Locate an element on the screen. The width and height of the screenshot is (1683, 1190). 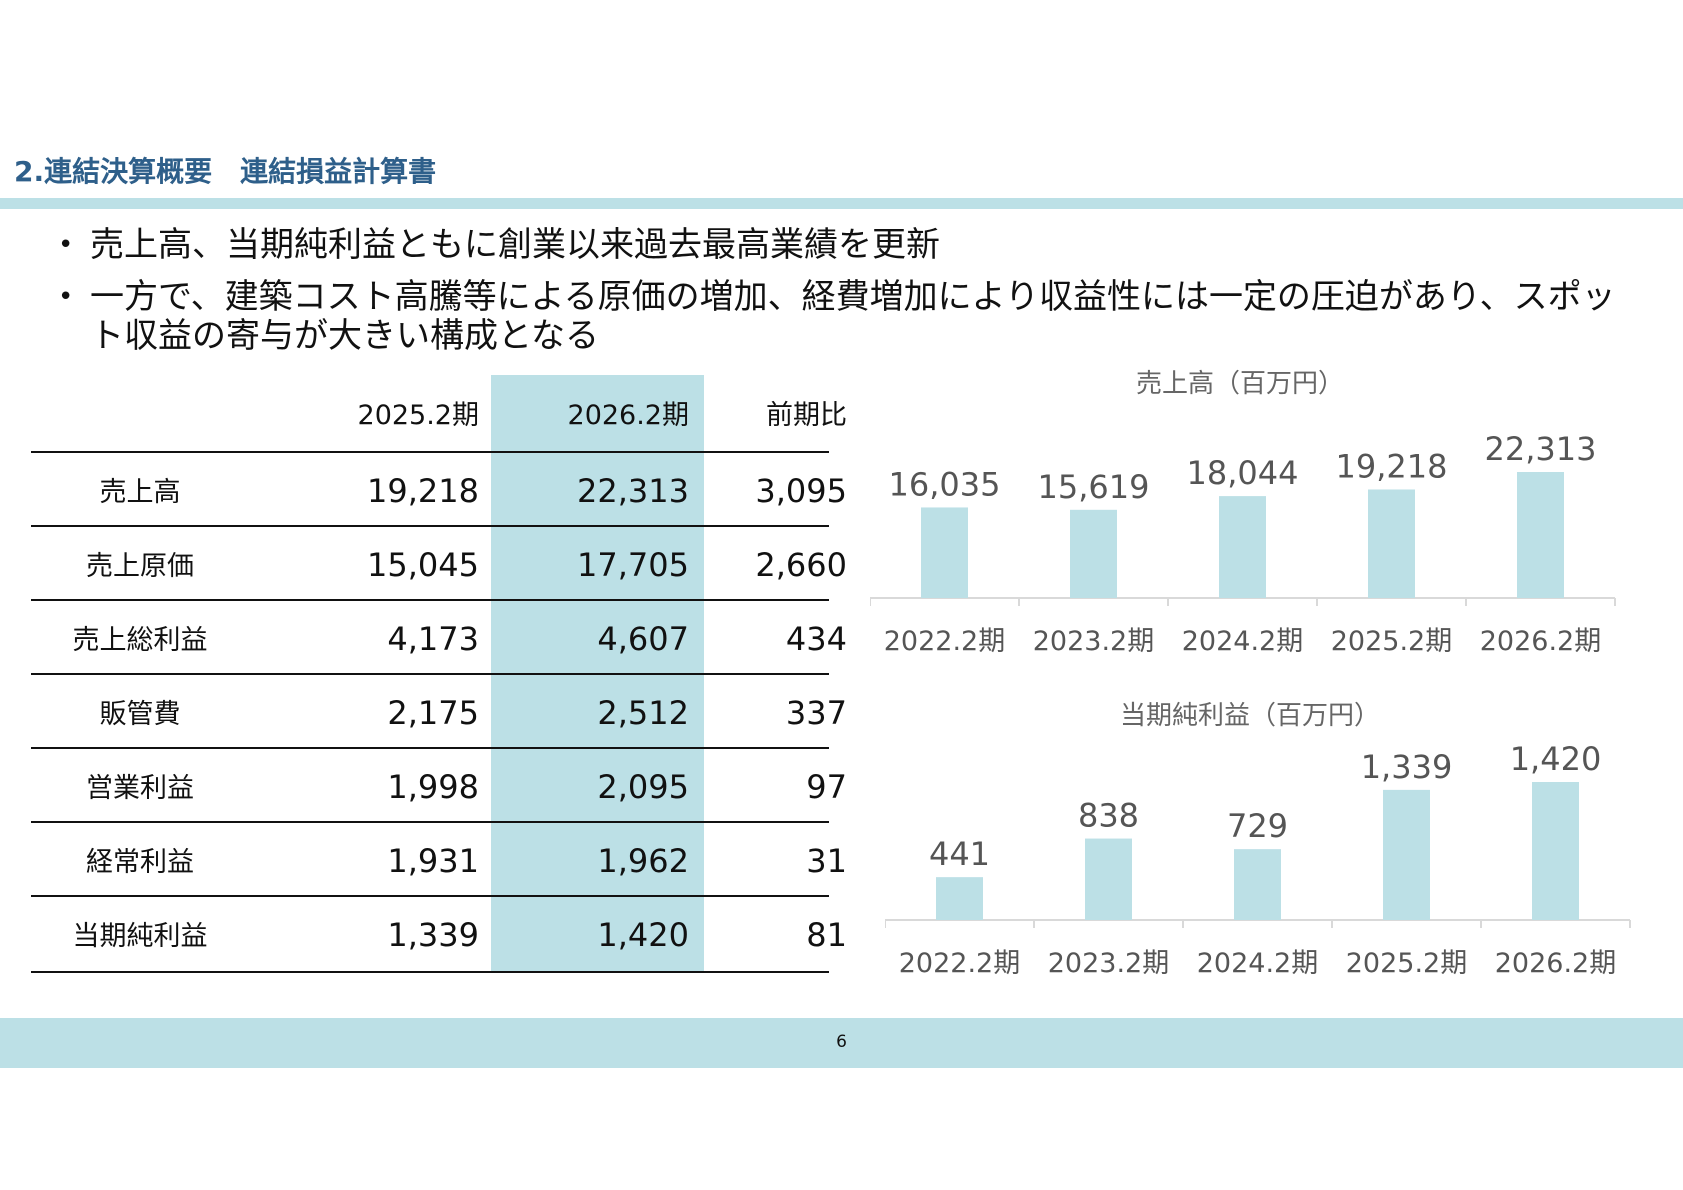
row-label: 売上高 is located at coordinates (140, 492).